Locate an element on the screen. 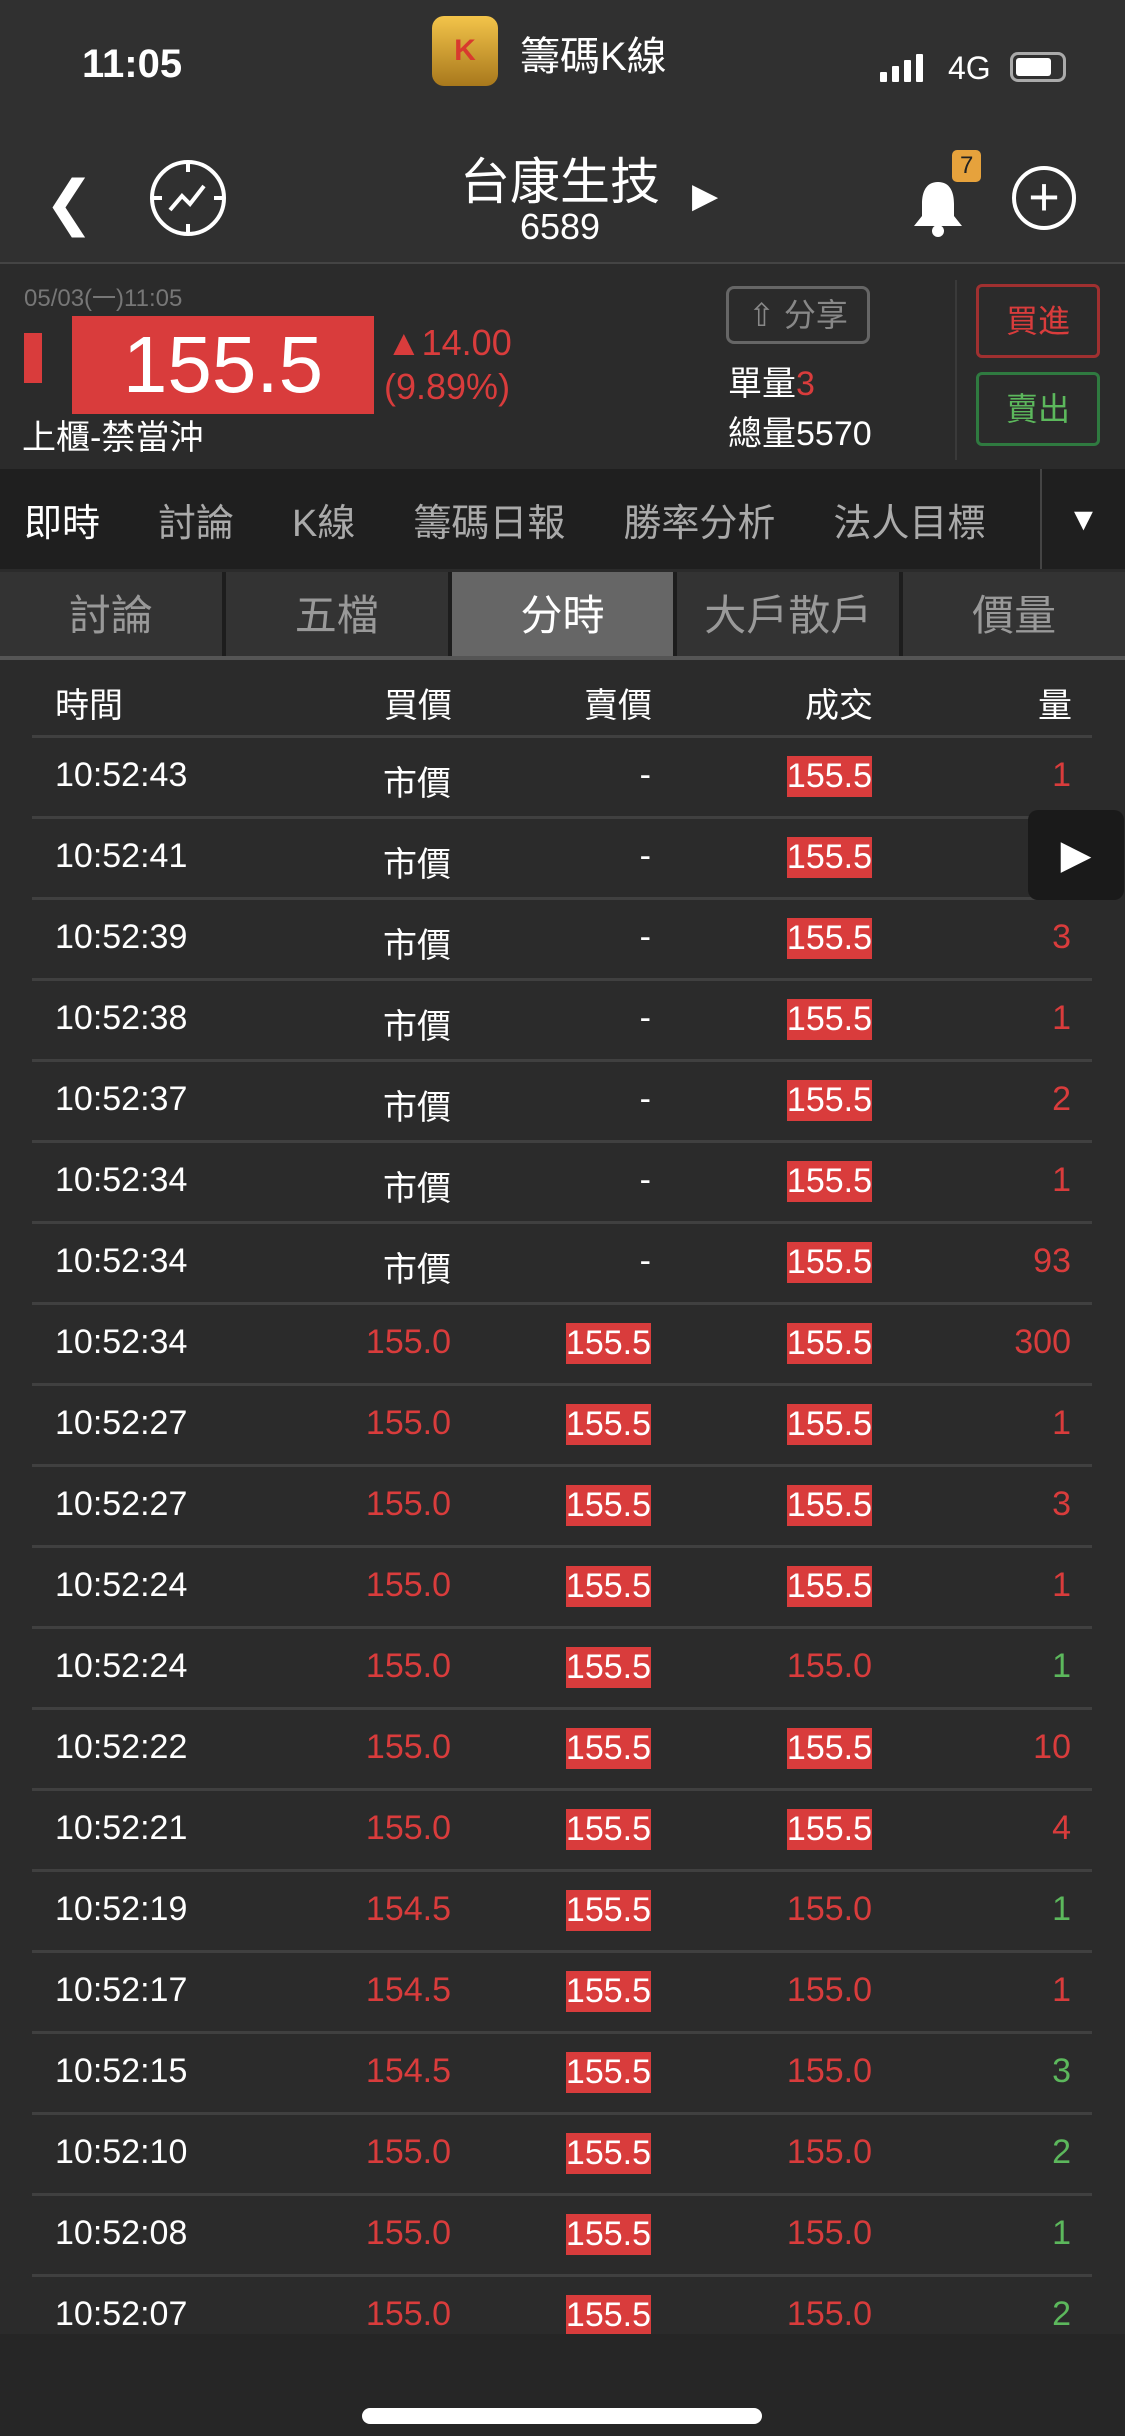  play-icon: ▶ is located at coordinates (1076, 855).